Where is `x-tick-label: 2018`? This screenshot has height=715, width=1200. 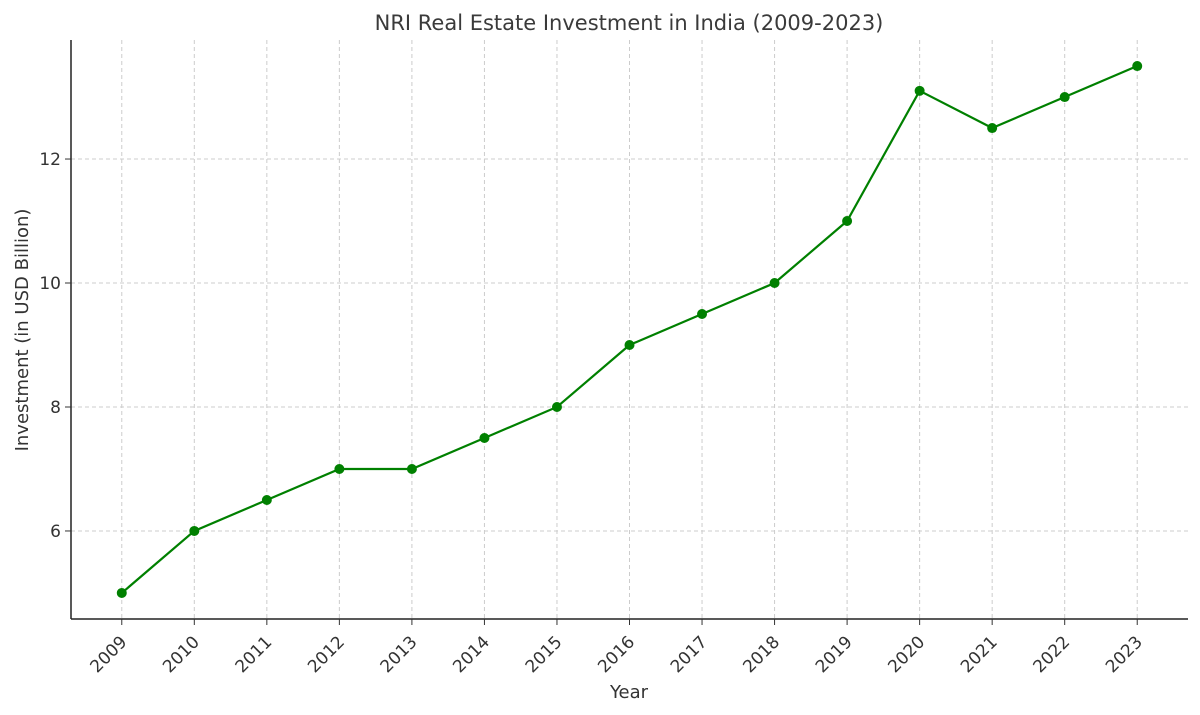 x-tick-label: 2018 is located at coordinates (761, 654).